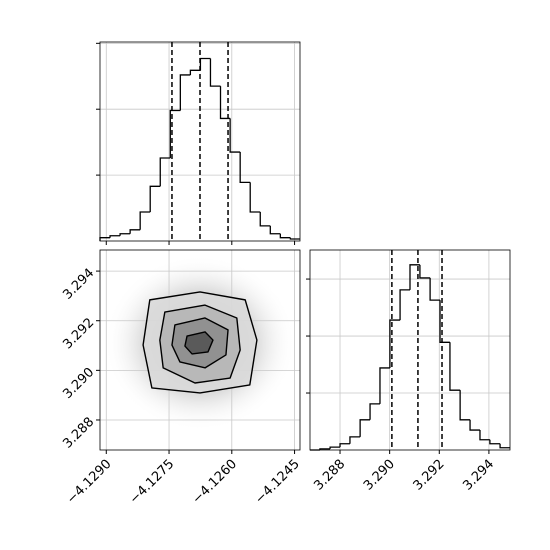 The image size is (550, 550). I want to click on x-tick-label: 3.288, so click(329, 475).